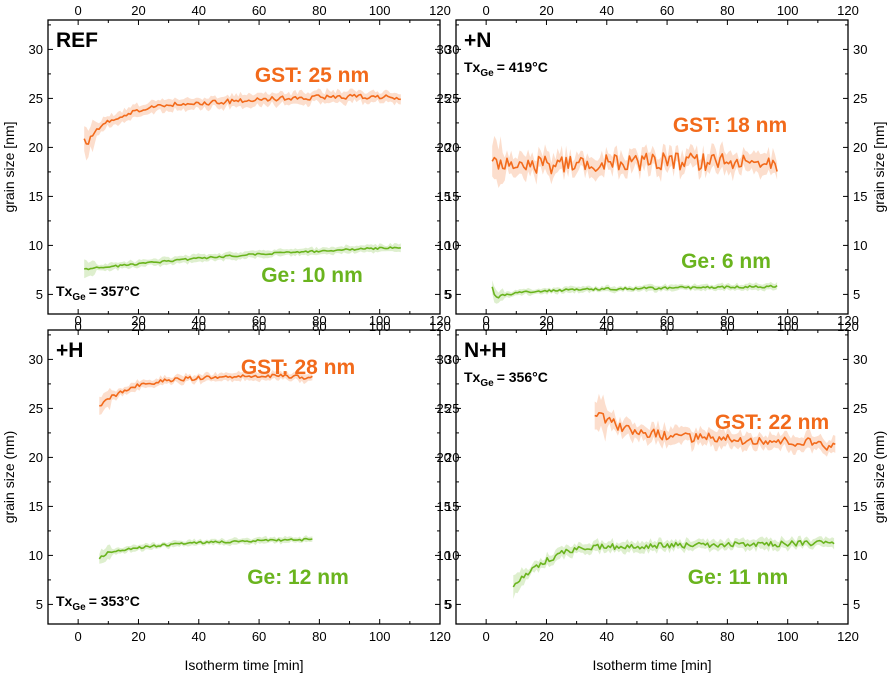  What do you see at coordinates (312, 275) in the screenshot?
I see `series-label: Ge: 10 nm` at bounding box center [312, 275].